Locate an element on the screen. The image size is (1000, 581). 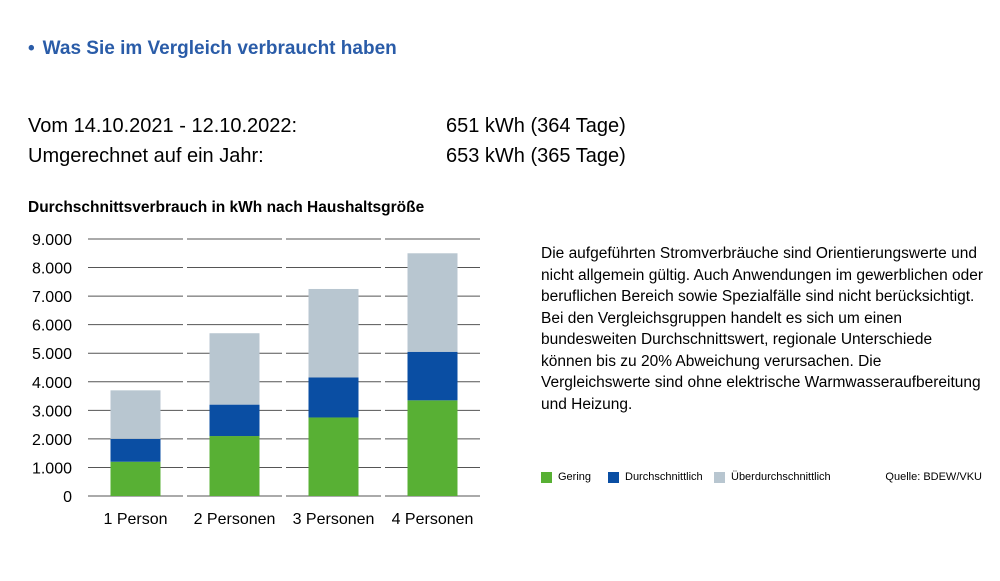
y-tick-label: 0 is located at coordinates (67, 497).